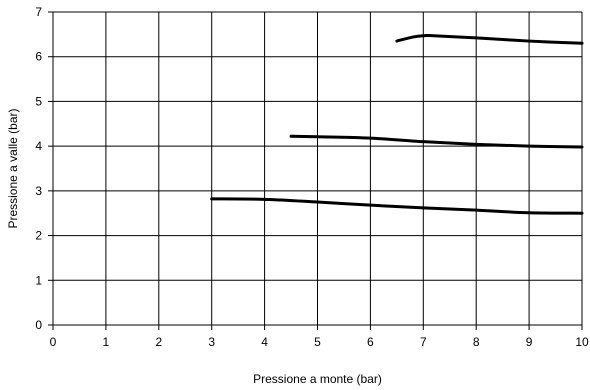 The width and height of the screenshot is (590, 390). What do you see at coordinates (370, 342) in the screenshot?
I see `x-tick-label: 6` at bounding box center [370, 342].